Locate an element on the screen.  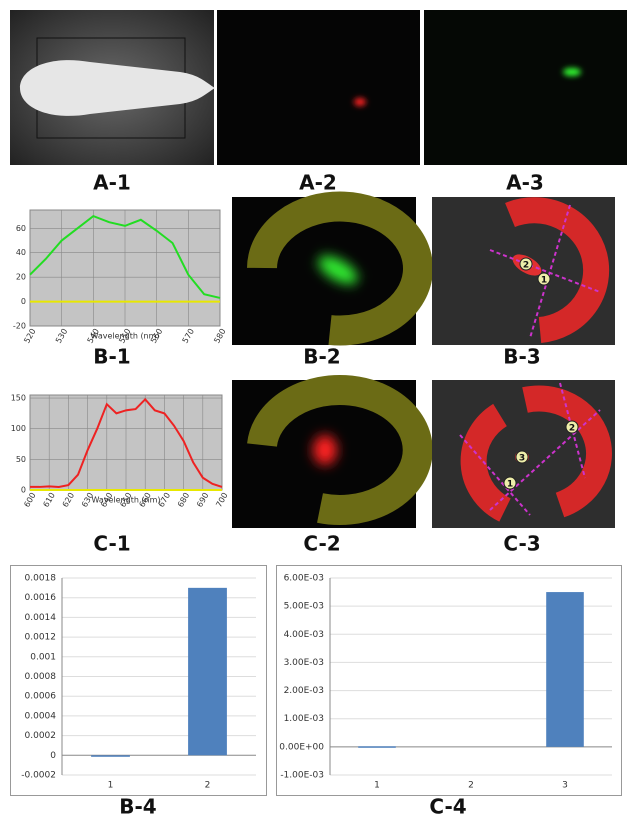
x-tick-label: 3 is located at coordinates (565, 786).